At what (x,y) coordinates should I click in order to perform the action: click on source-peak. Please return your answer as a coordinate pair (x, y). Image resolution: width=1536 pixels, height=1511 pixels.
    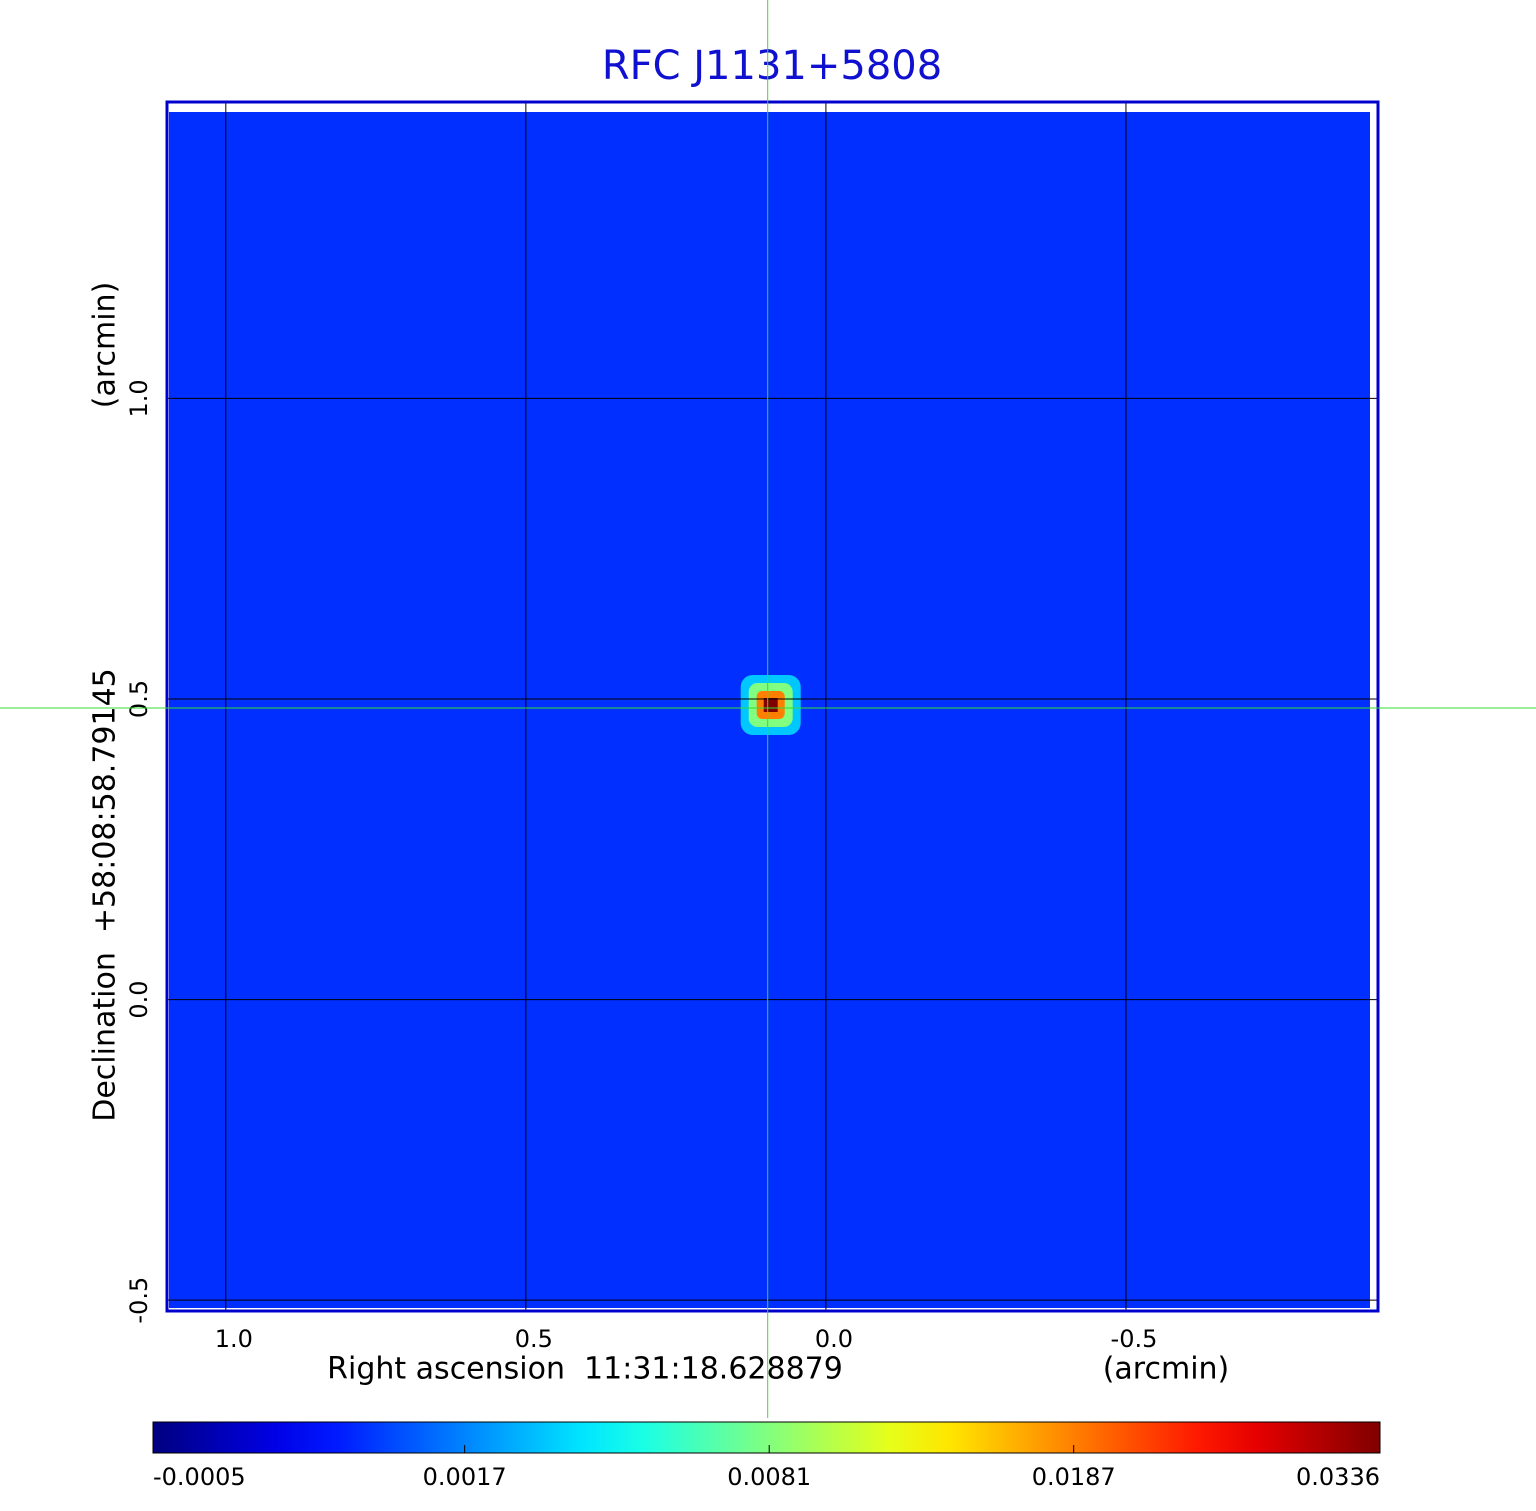
    Looking at the image, I should click on (770, 704).